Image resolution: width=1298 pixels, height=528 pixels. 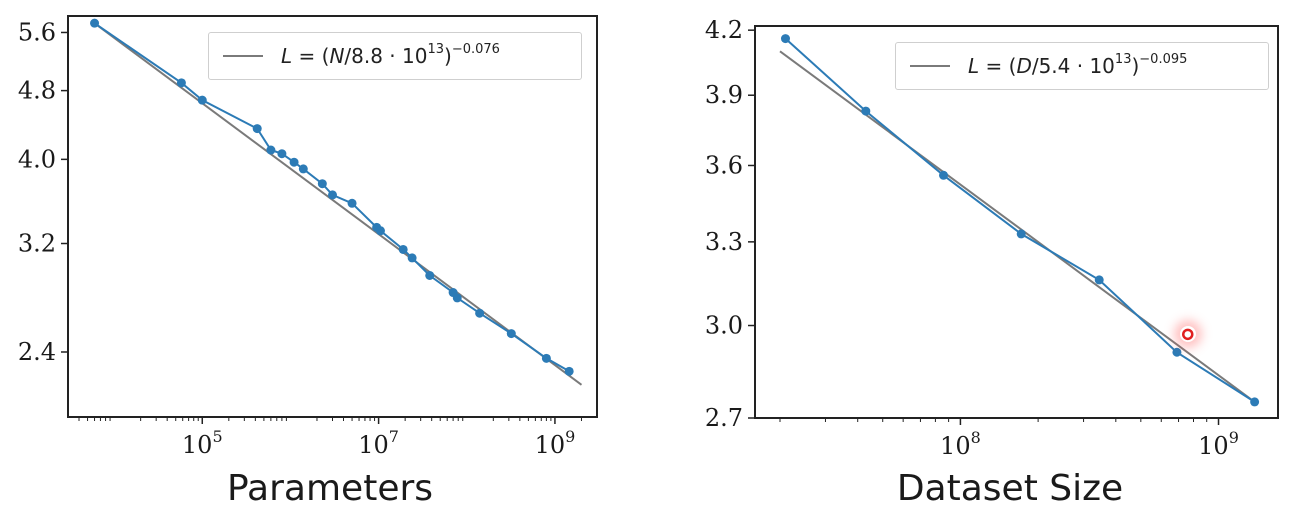 I want to click on x-tick-label: 10⁸, so click(x=960, y=444).